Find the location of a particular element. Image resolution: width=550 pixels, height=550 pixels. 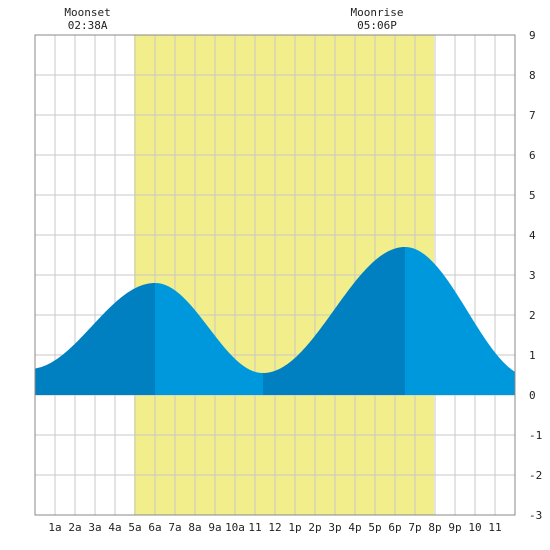

y-tick-label: 8 is located at coordinates (532, 75).